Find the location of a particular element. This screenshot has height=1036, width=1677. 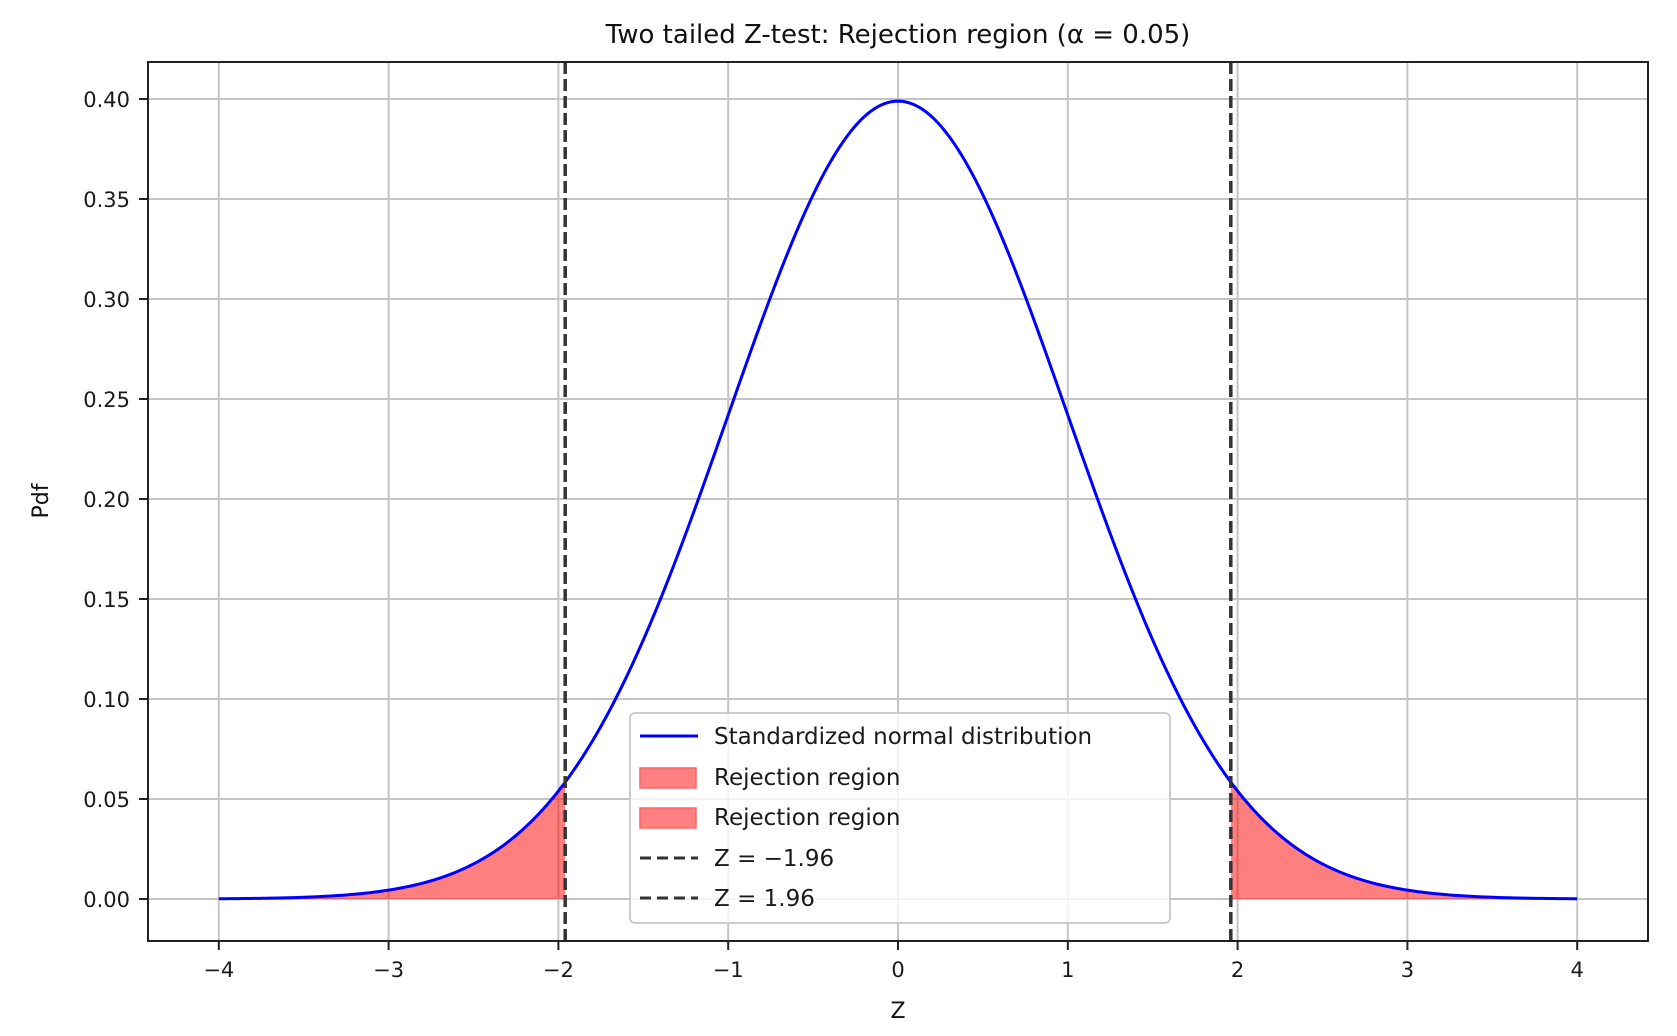

y-axis-ticks: 0.00 0.05 0.10 0.15 0.20 0.25 0.30 0.35 0.40 is located at coordinates (115, 500).